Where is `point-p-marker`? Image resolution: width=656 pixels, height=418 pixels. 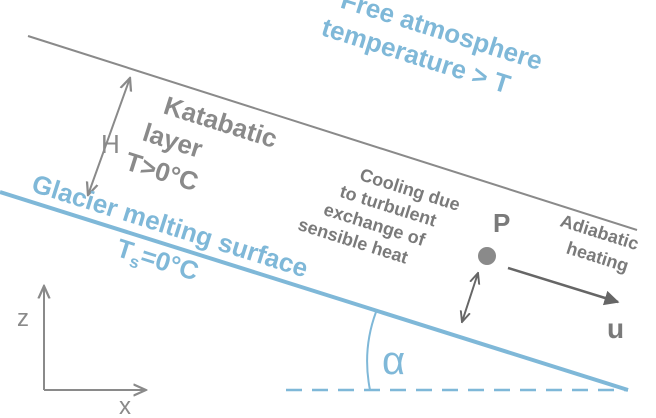
point-p-marker is located at coordinates (487, 256).